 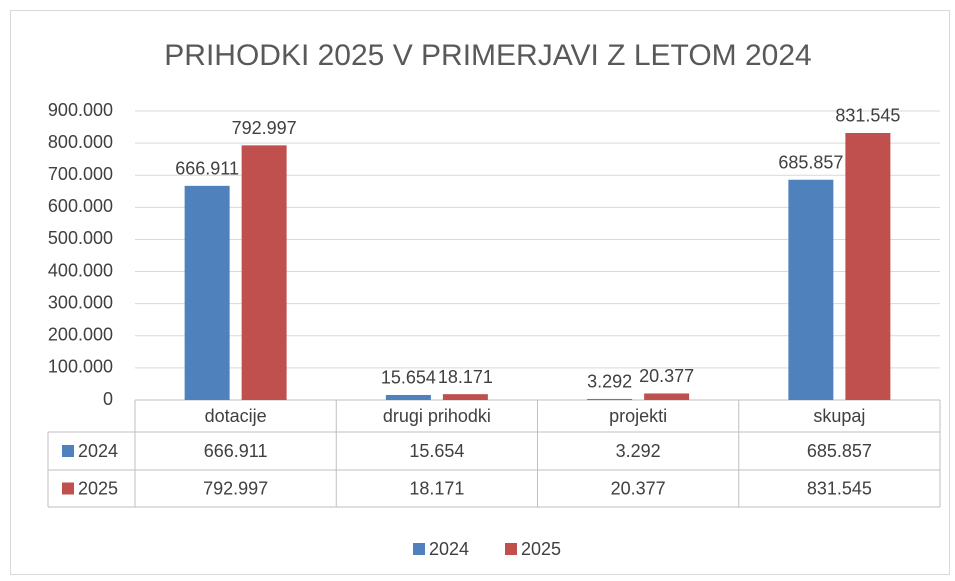 I want to click on y-tick-label: 700.000, so click(x=80, y=174).